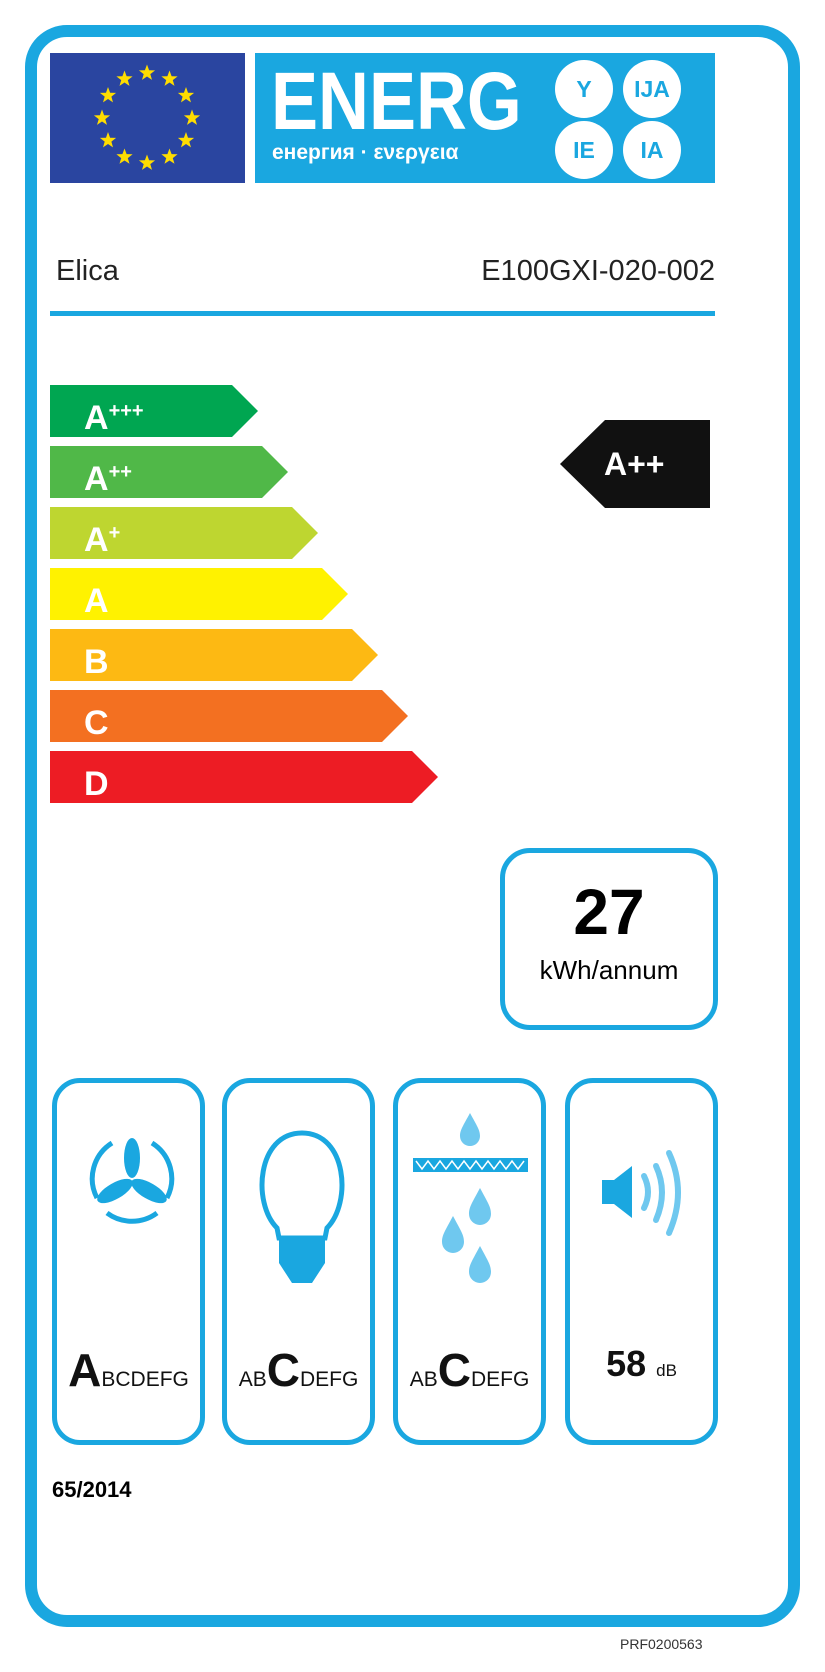  Describe the element at coordinates (584, 89) in the screenshot. I see `suffix-y: Y` at that location.